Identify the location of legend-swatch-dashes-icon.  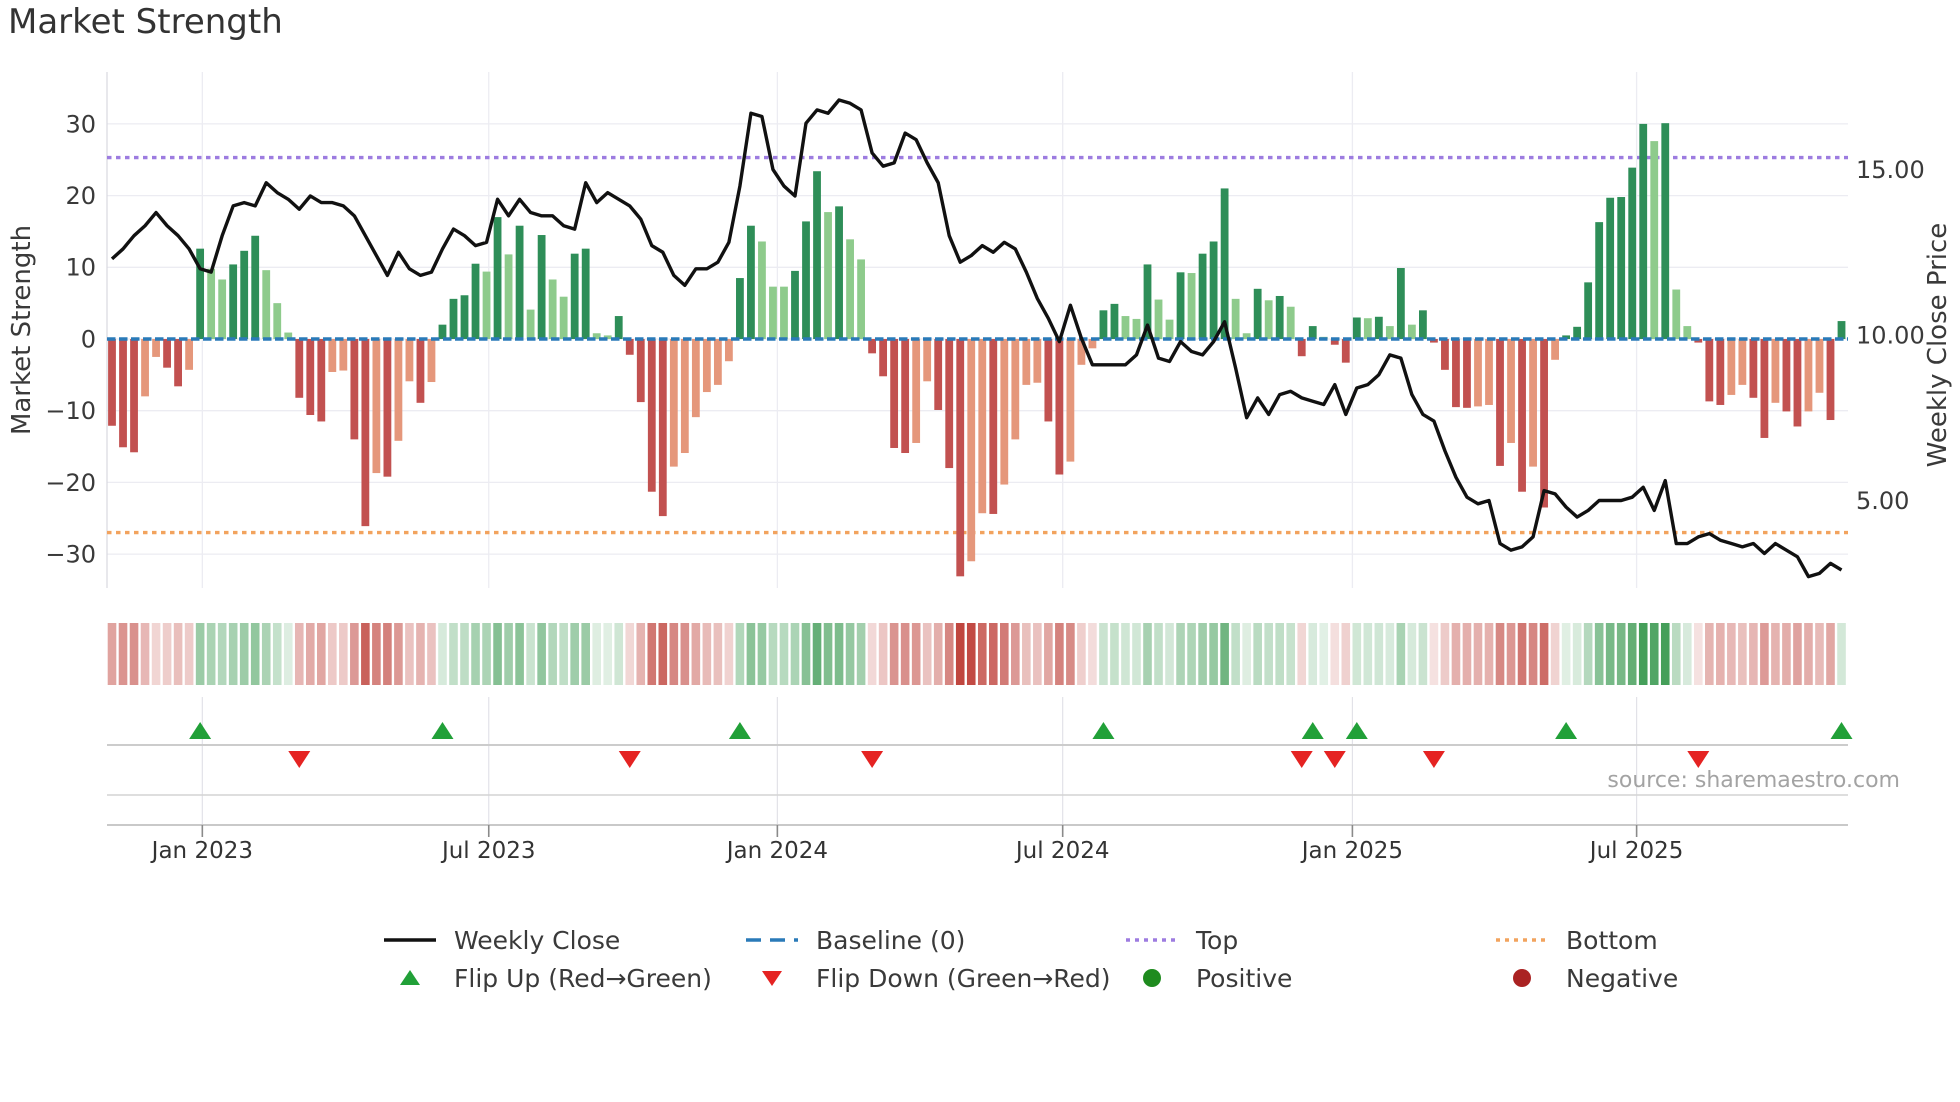
(772, 940).